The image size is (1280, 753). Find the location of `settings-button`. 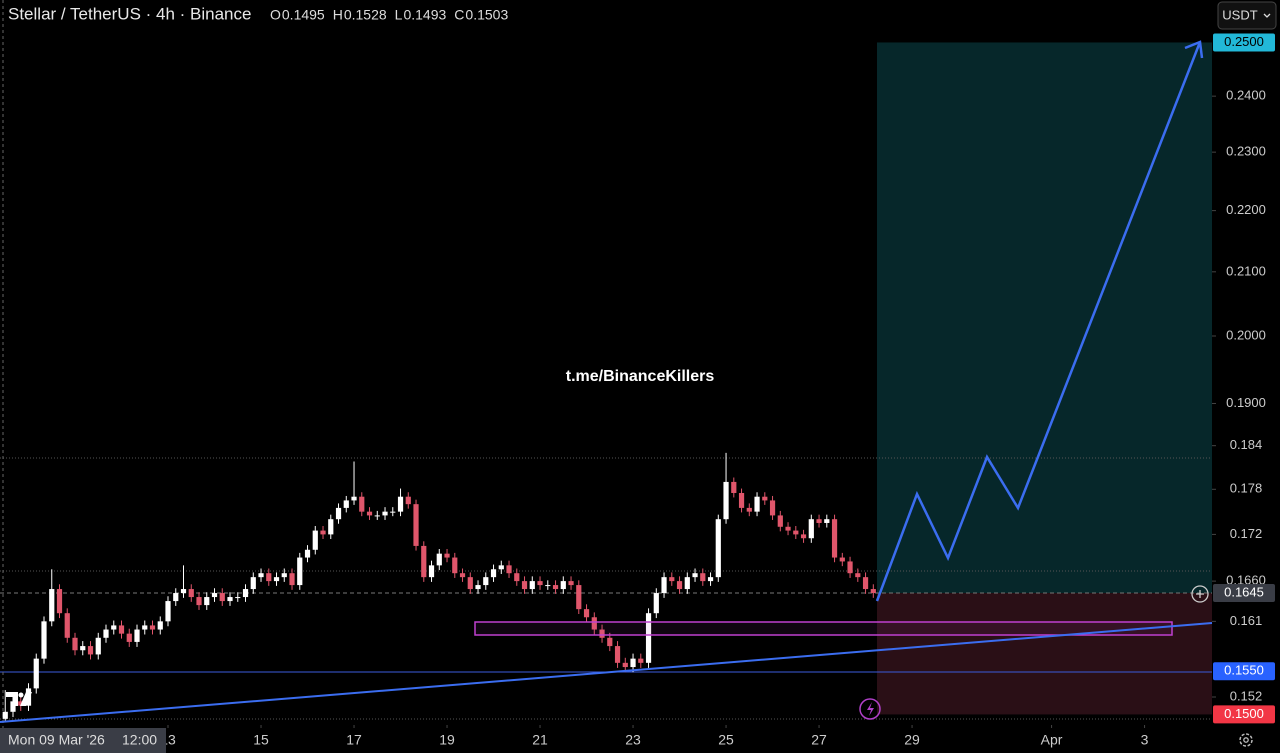

settings-button is located at coordinates (1246, 740).